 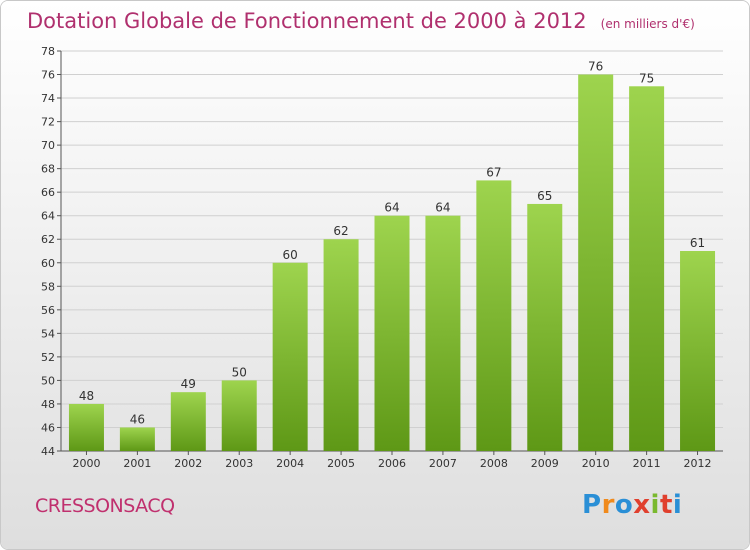 I want to click on x-tick-label: 2012, so click(x=698, y=463).